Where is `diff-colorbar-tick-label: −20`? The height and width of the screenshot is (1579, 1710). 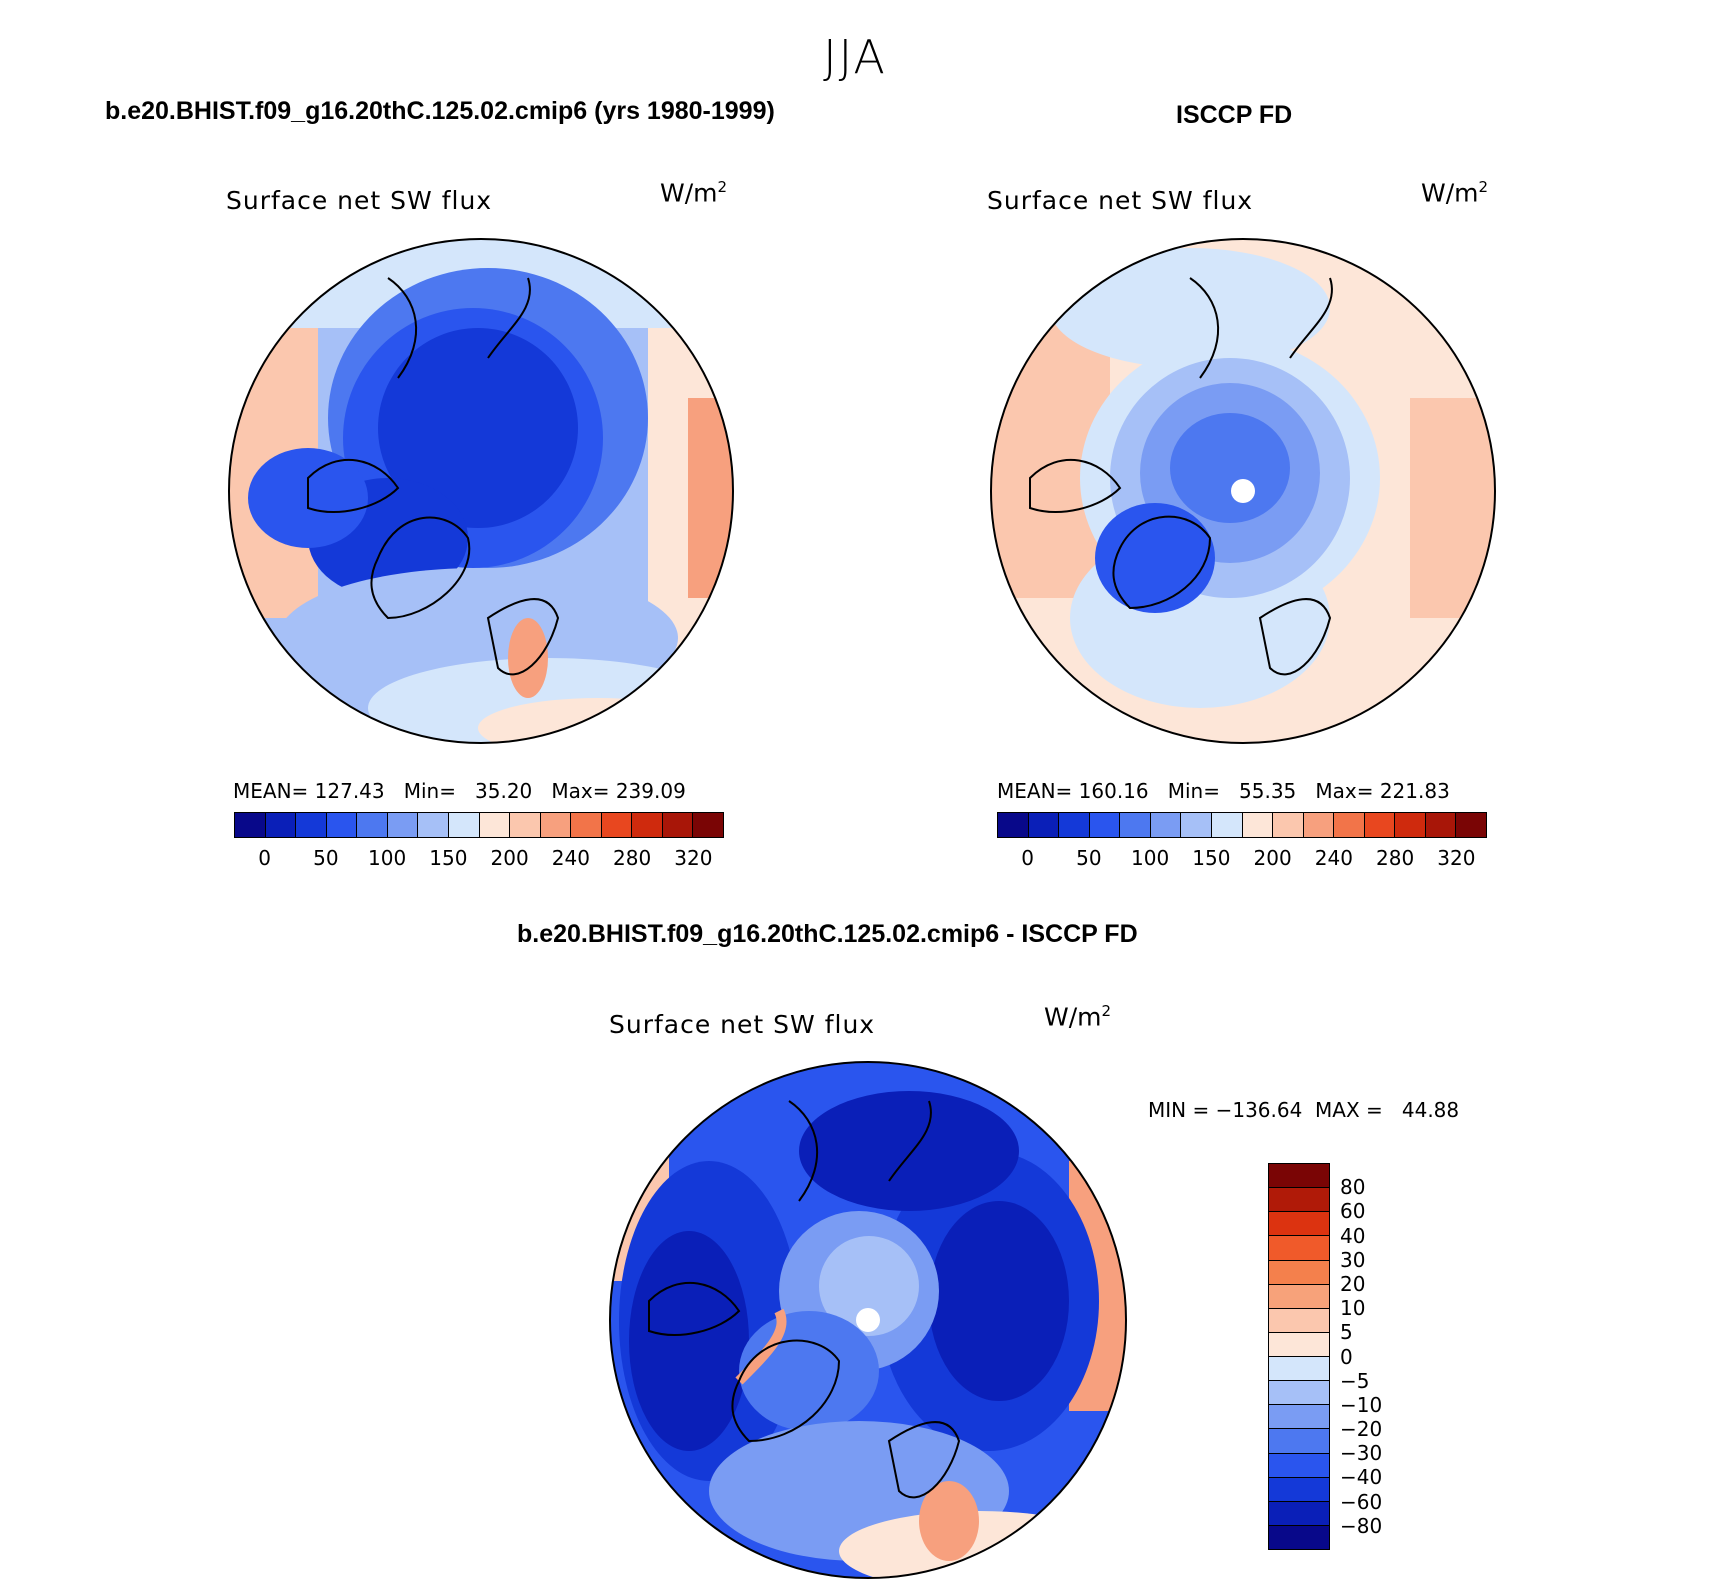 diff-colorbar-tick-label: −20 is located at coordinates (1361, 1429).